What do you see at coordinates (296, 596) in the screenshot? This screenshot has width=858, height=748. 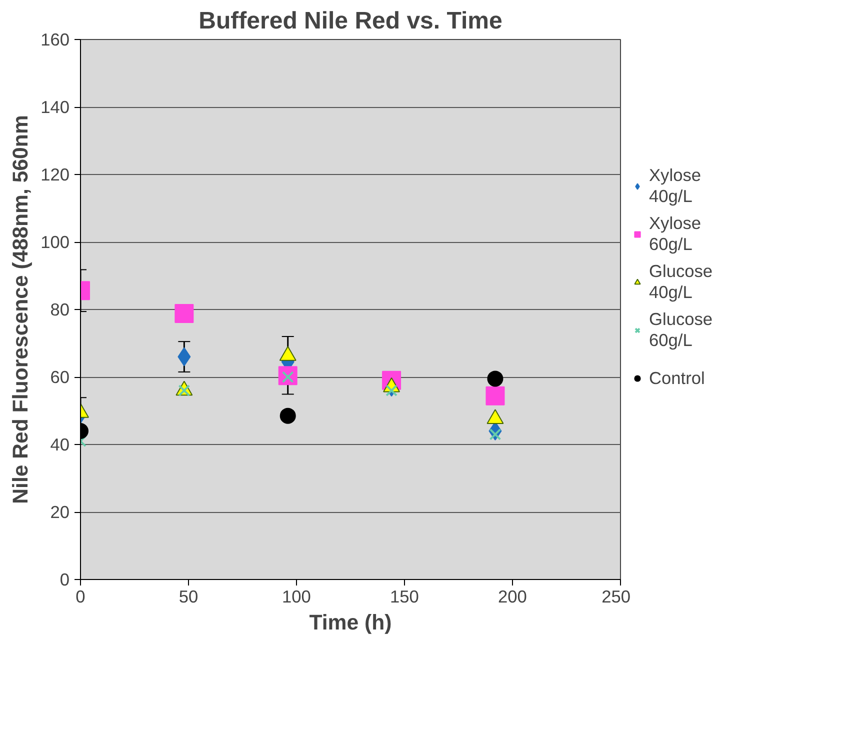 I see `x-tick-label: 100` at bounding box center [296, 596].